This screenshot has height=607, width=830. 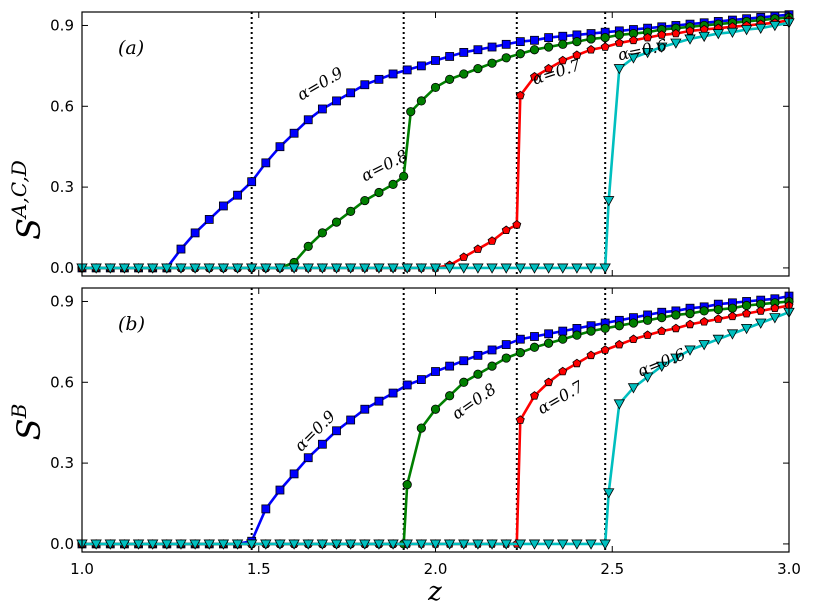 What do you see at coordinates (131, 324) in the screenshot?
I see `panel-b-tag: (b)` at bounding box center [131, 324].